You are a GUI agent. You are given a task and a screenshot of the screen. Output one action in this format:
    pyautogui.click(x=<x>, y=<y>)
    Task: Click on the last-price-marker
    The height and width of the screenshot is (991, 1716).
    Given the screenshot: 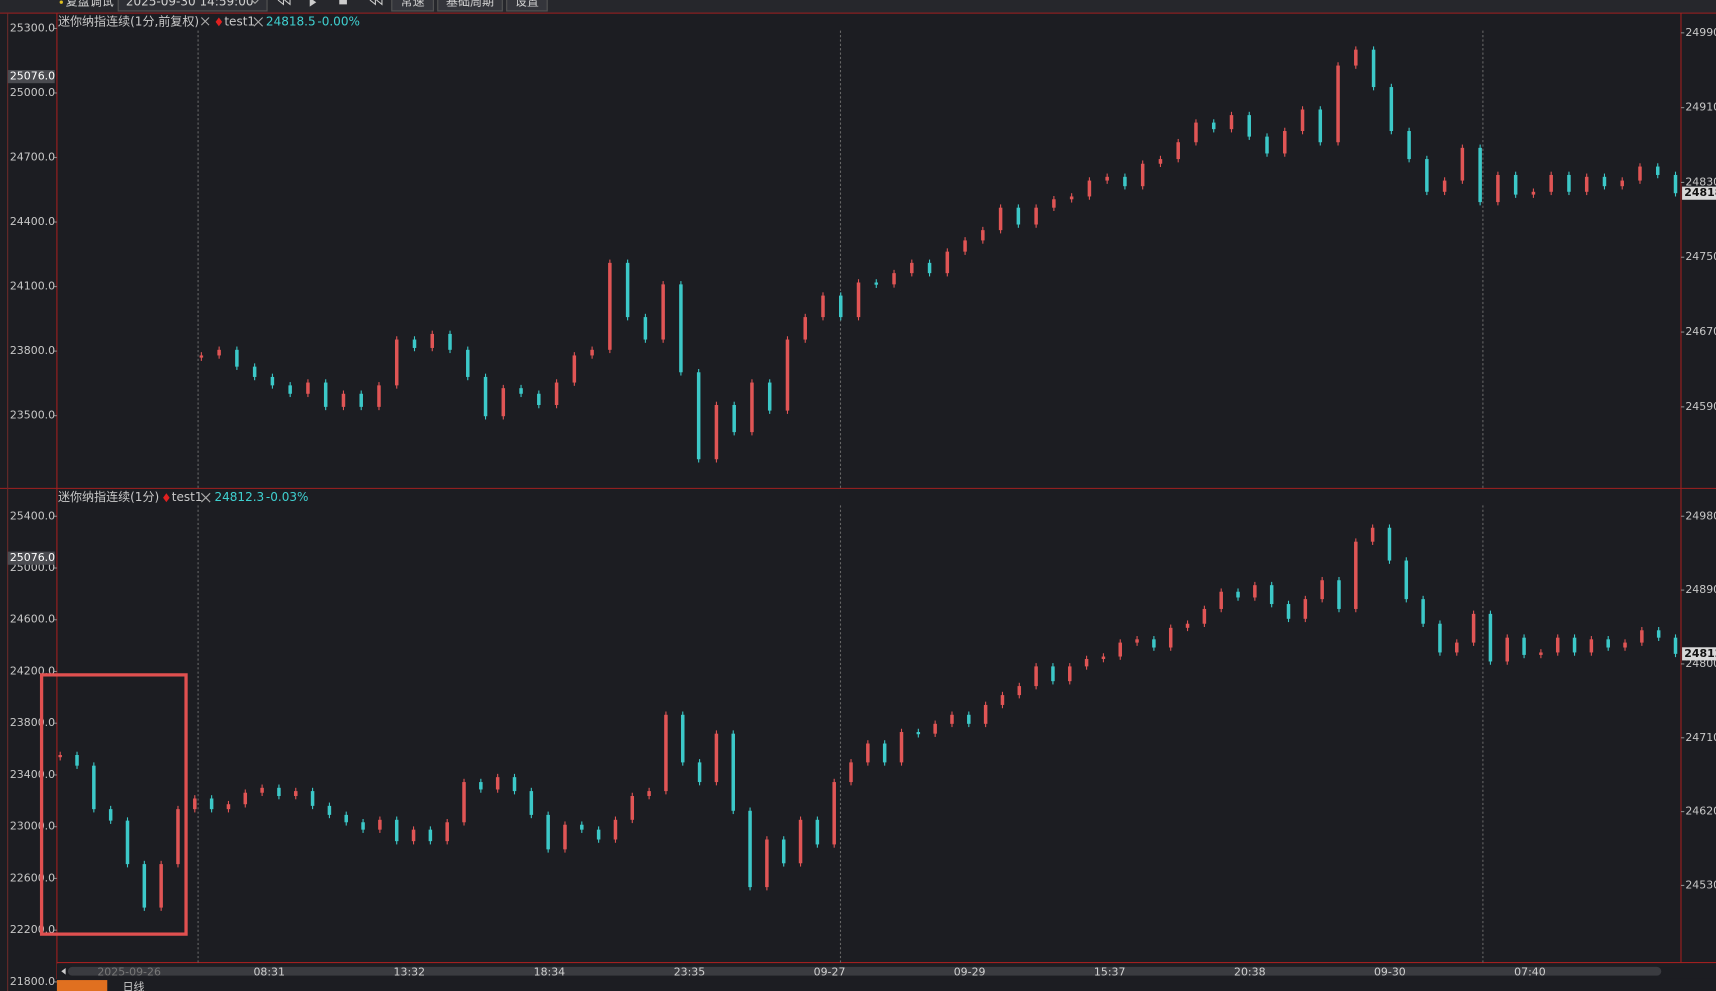 What is the action you would take?
    pyautogui.click(x=1699, y=654)
    